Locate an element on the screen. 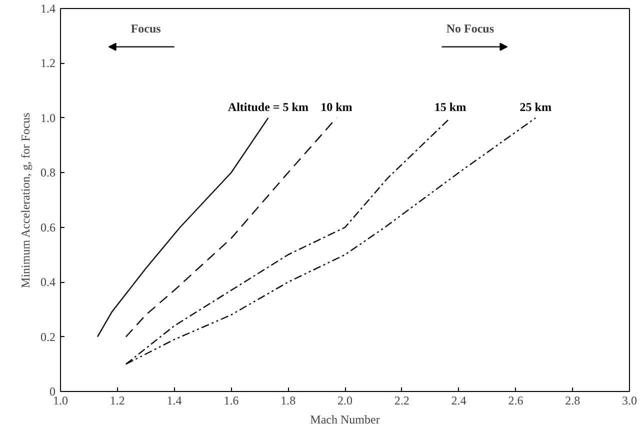 The image size is (643, 431). x-axis-title: Mach Number is located at coordinates (345, 419).